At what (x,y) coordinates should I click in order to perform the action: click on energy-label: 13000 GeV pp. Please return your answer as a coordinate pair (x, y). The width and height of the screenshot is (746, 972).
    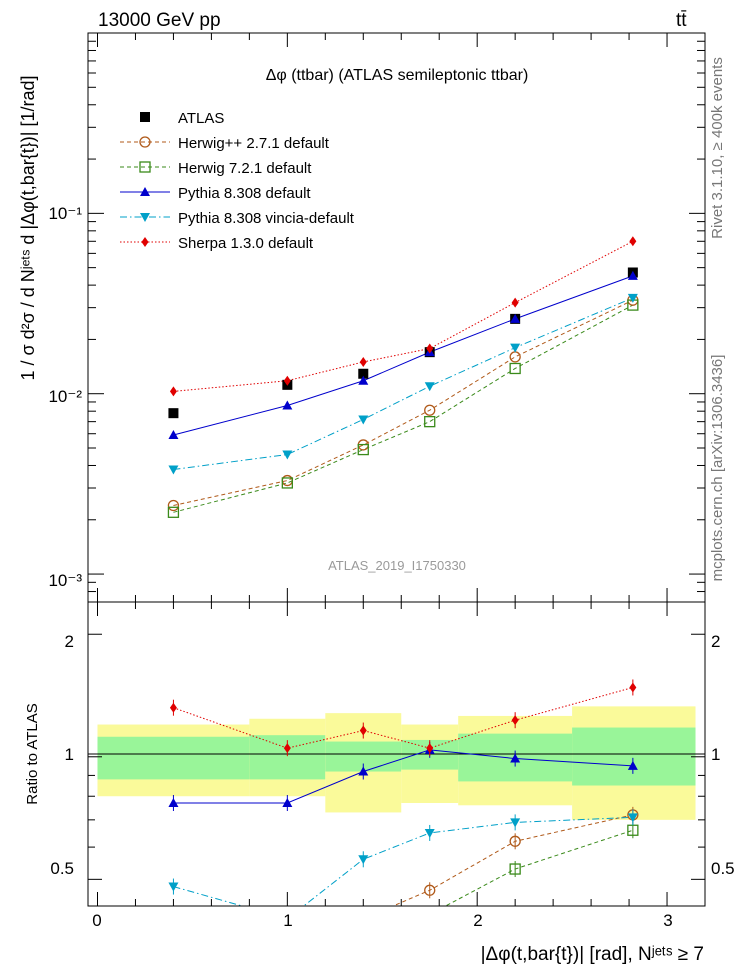
    Looking at the image, I should click on (159, 20).